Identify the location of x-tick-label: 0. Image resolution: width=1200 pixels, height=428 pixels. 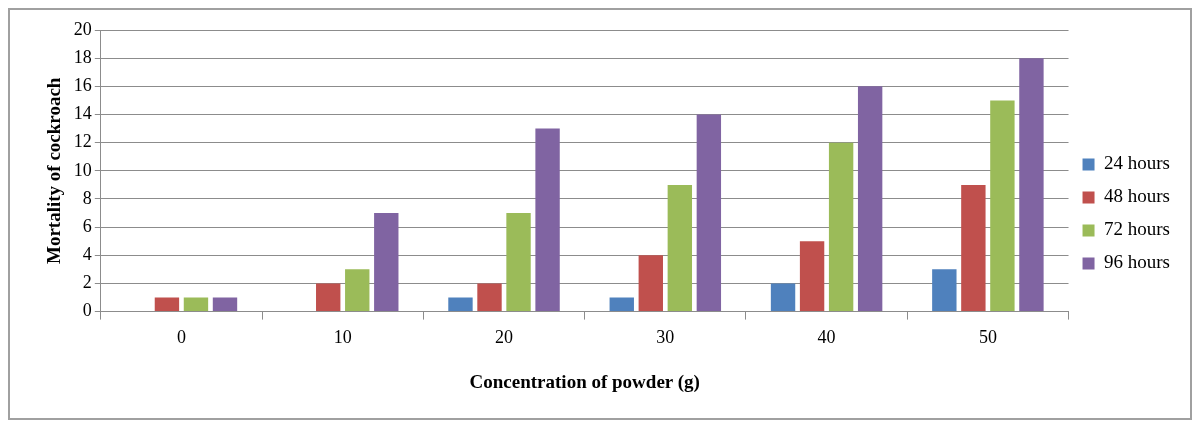
(181, 337).